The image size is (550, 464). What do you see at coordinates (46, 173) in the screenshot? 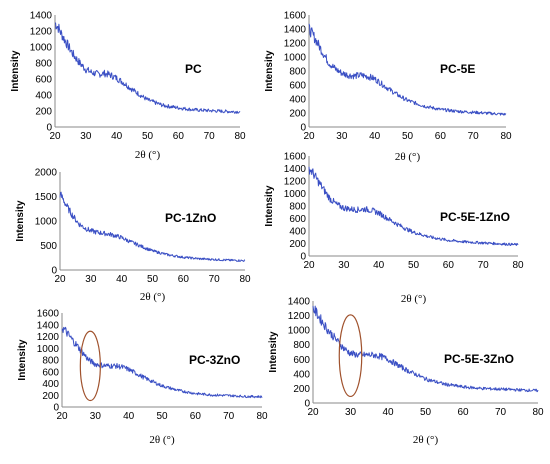
I see `y-tick-label: 2000` at bounding box center [46, 173].